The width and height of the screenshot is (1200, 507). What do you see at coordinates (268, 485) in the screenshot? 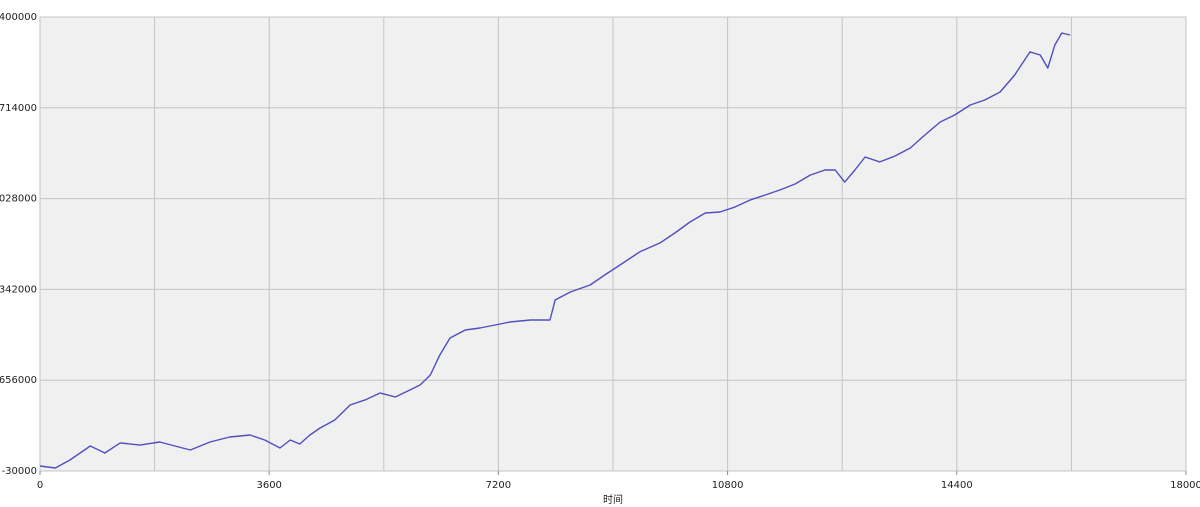
I see `x-tick-label: 3600` at bounding box center [268, 485].